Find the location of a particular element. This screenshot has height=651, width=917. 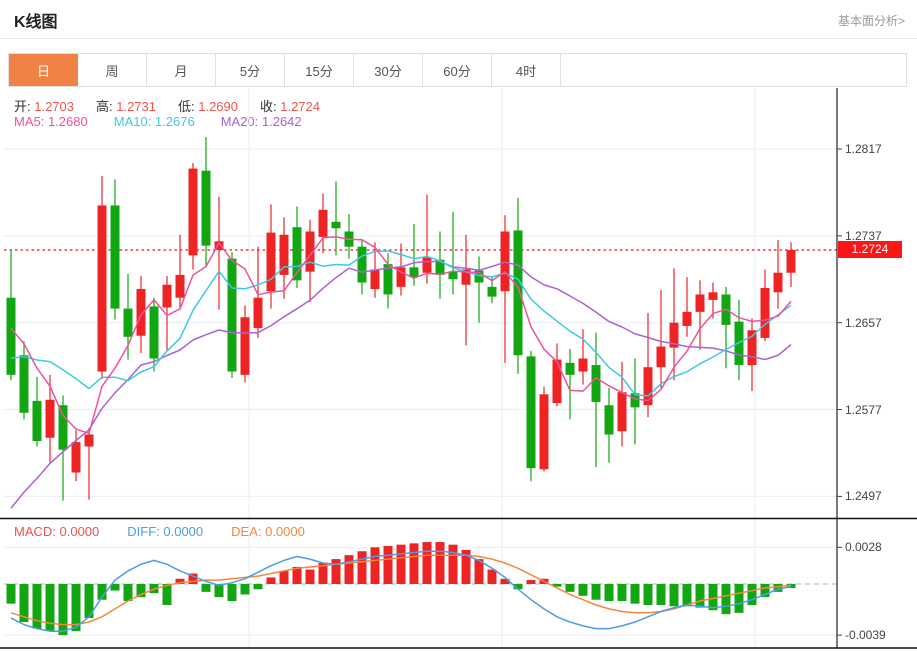

legend-item: 收: 1.2724 is located at coordinates (290, 106).